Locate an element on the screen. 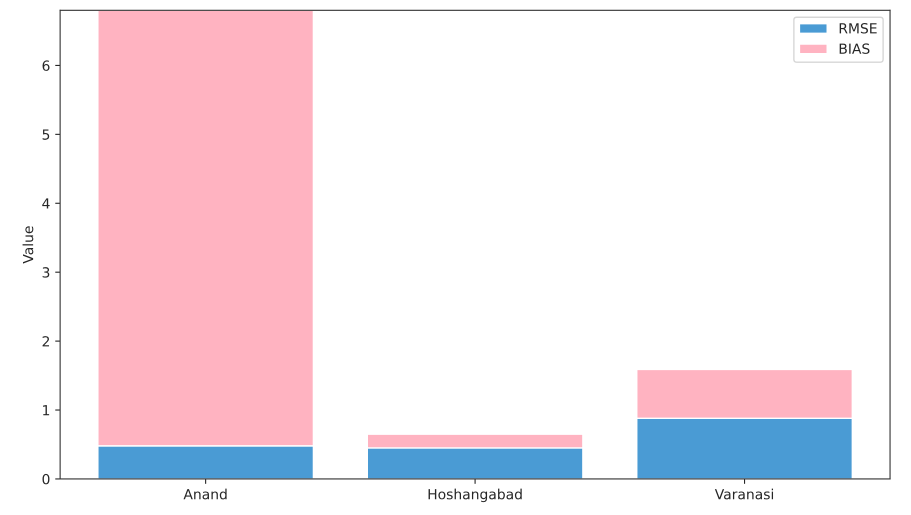 This screenshot has width=911, height=515. y-tick-label: 3 is located at coordinates (46, 272).